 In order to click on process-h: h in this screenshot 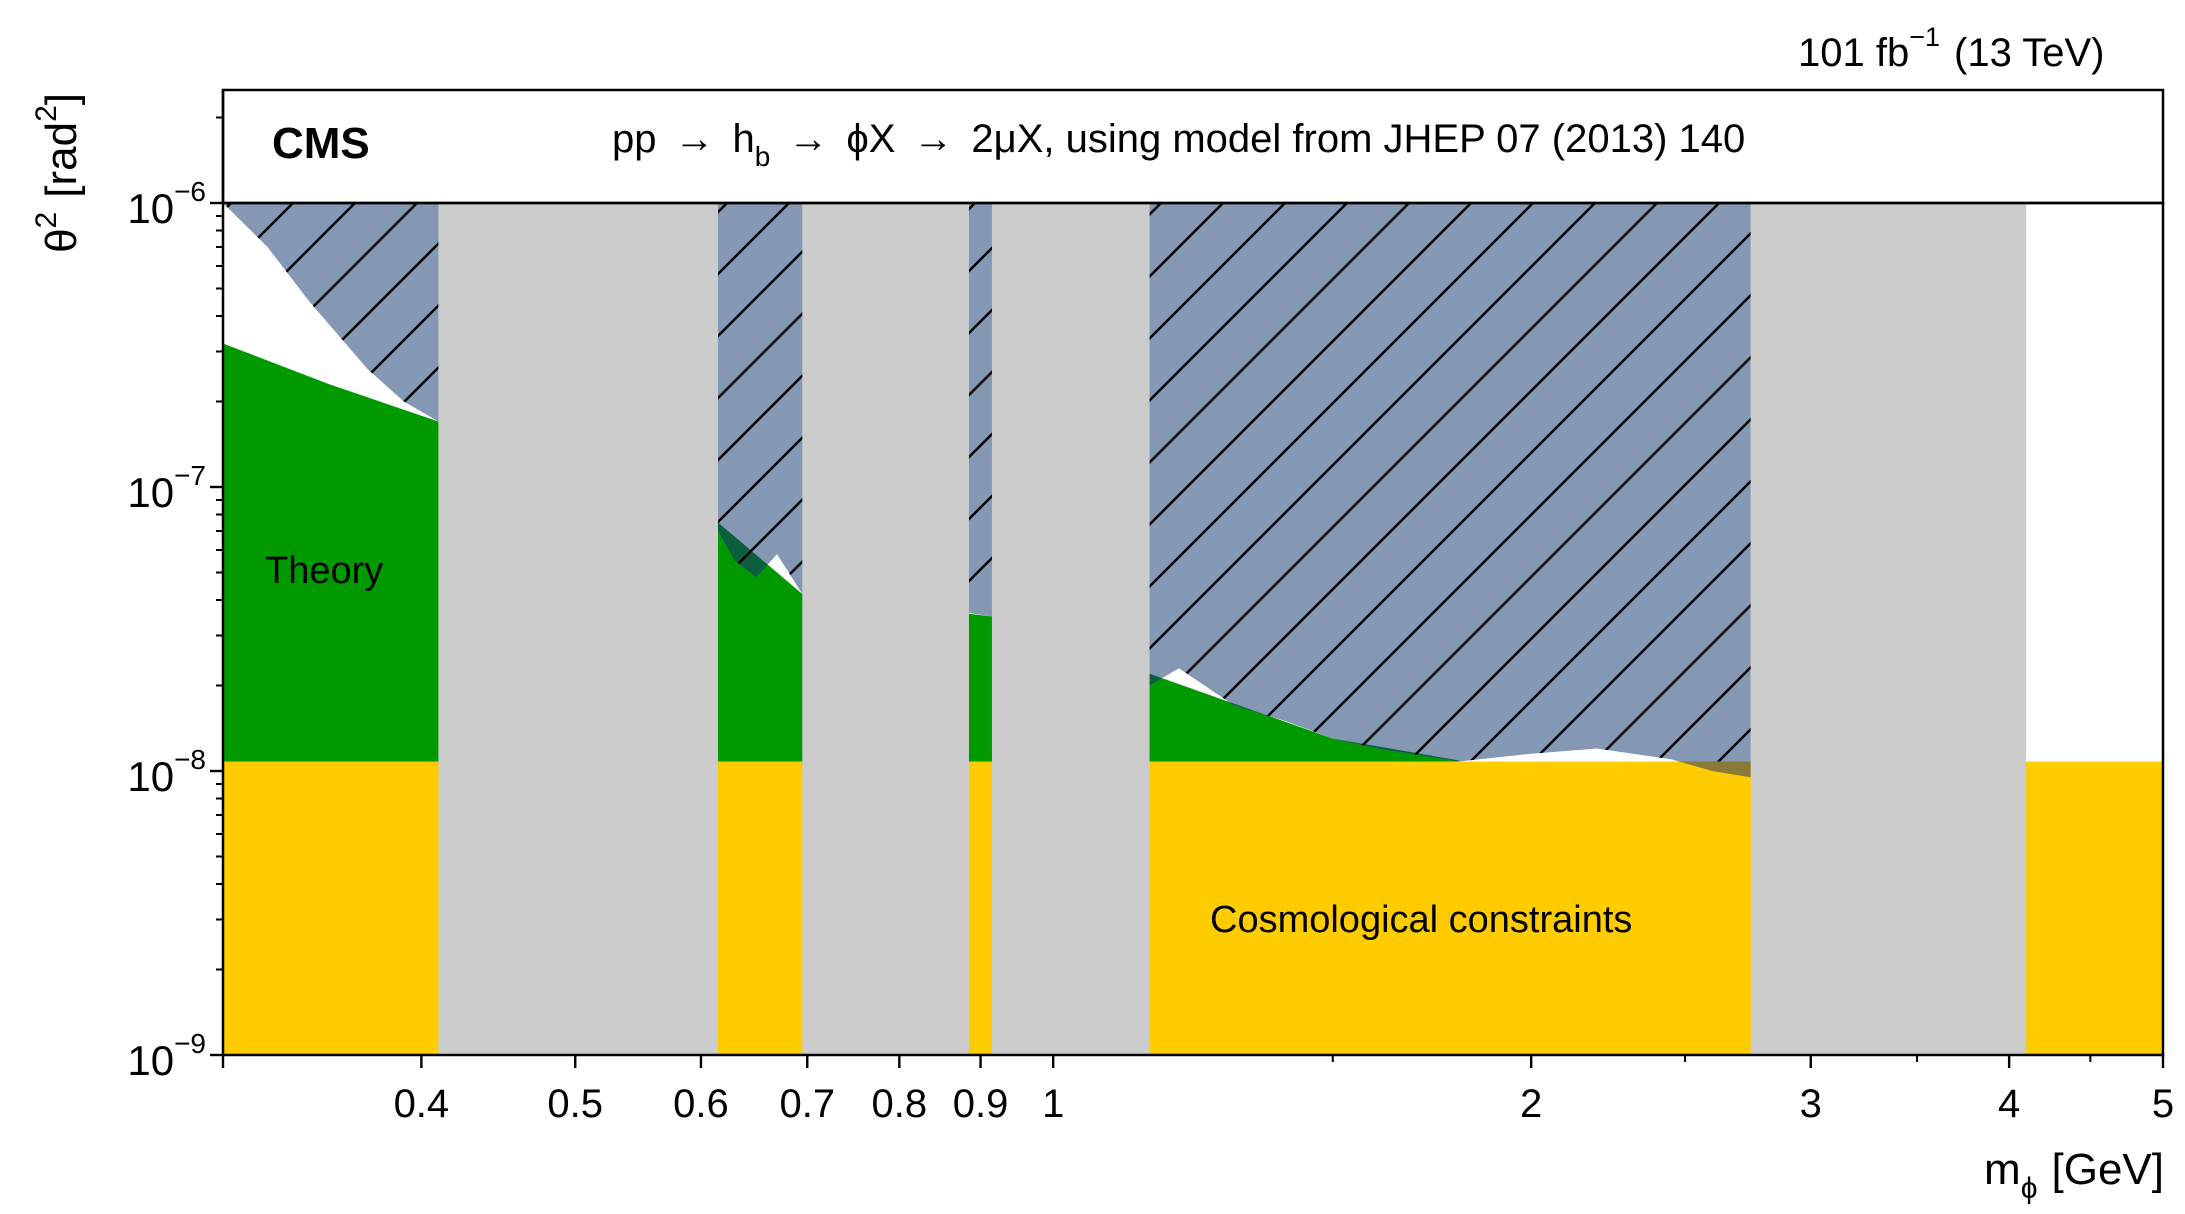, I will do `click(744, 139)`.